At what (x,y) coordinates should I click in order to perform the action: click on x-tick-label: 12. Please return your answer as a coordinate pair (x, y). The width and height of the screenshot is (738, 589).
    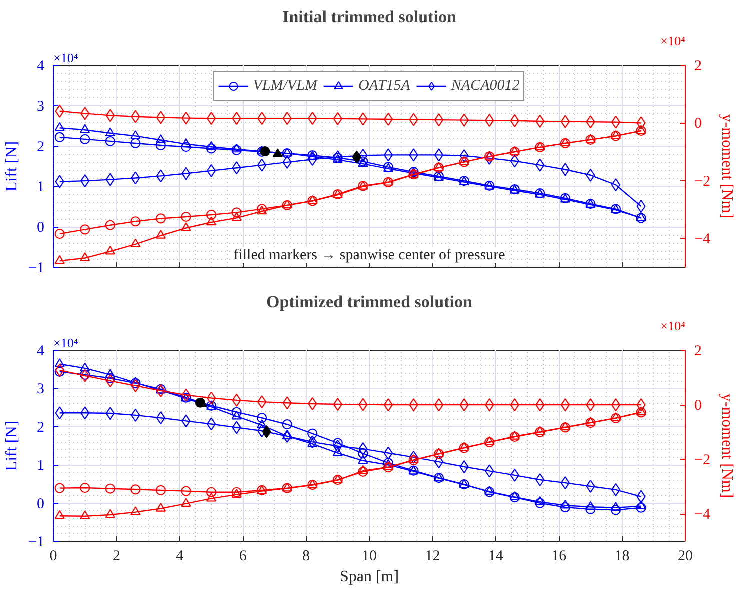
    Looking at the image, I should click on (432, 556).